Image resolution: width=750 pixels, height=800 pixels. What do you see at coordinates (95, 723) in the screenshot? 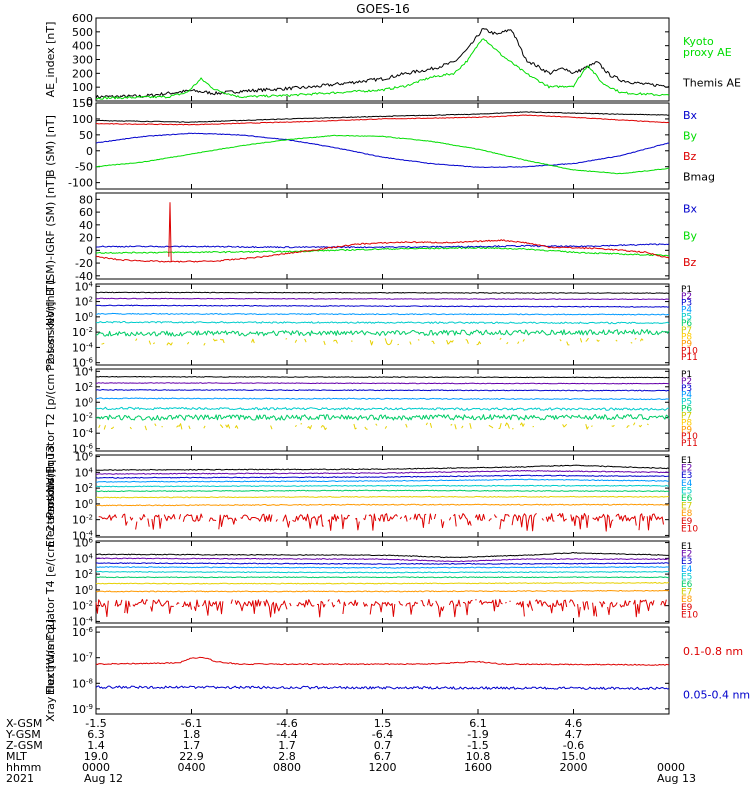
I see `x-row-value: -1.5` at bounding box center [95, 723].